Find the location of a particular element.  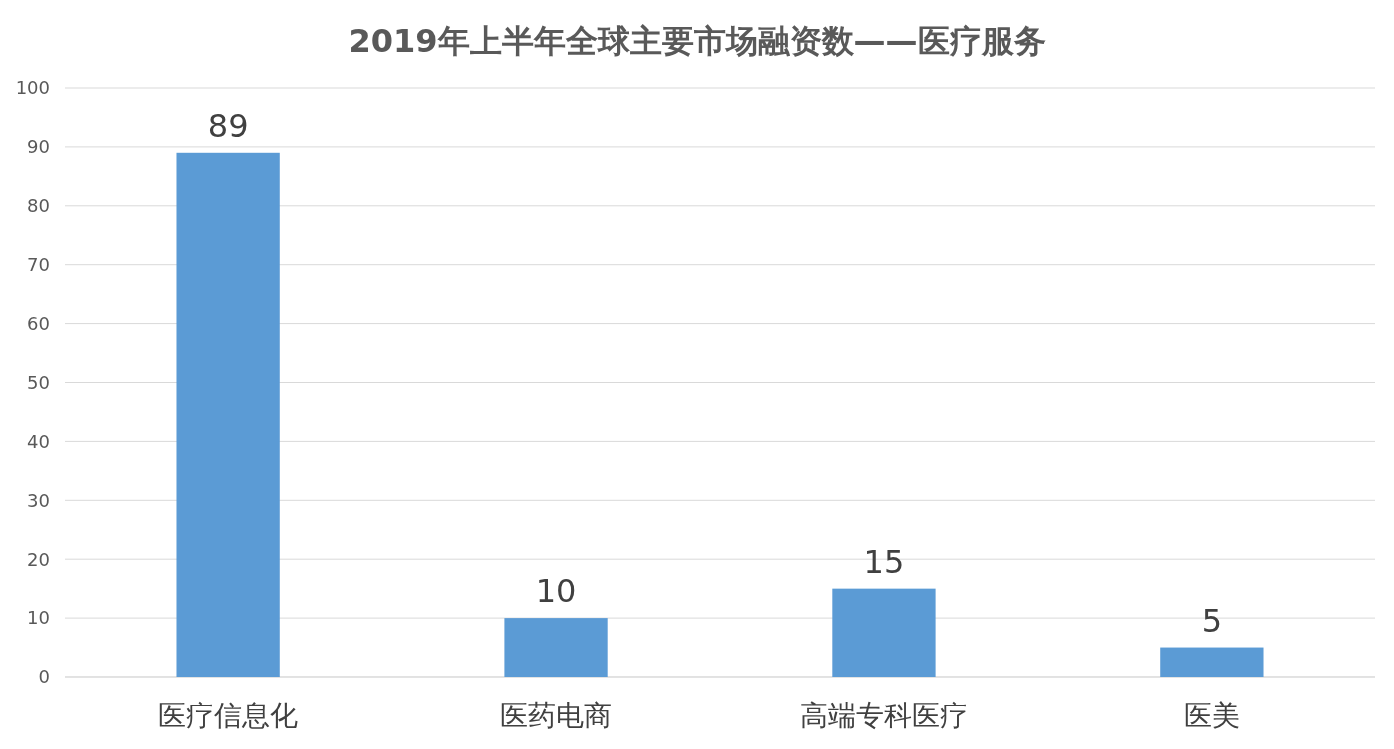

x-tick-label: 医疗信息化 is located at coordinates (228, 715).